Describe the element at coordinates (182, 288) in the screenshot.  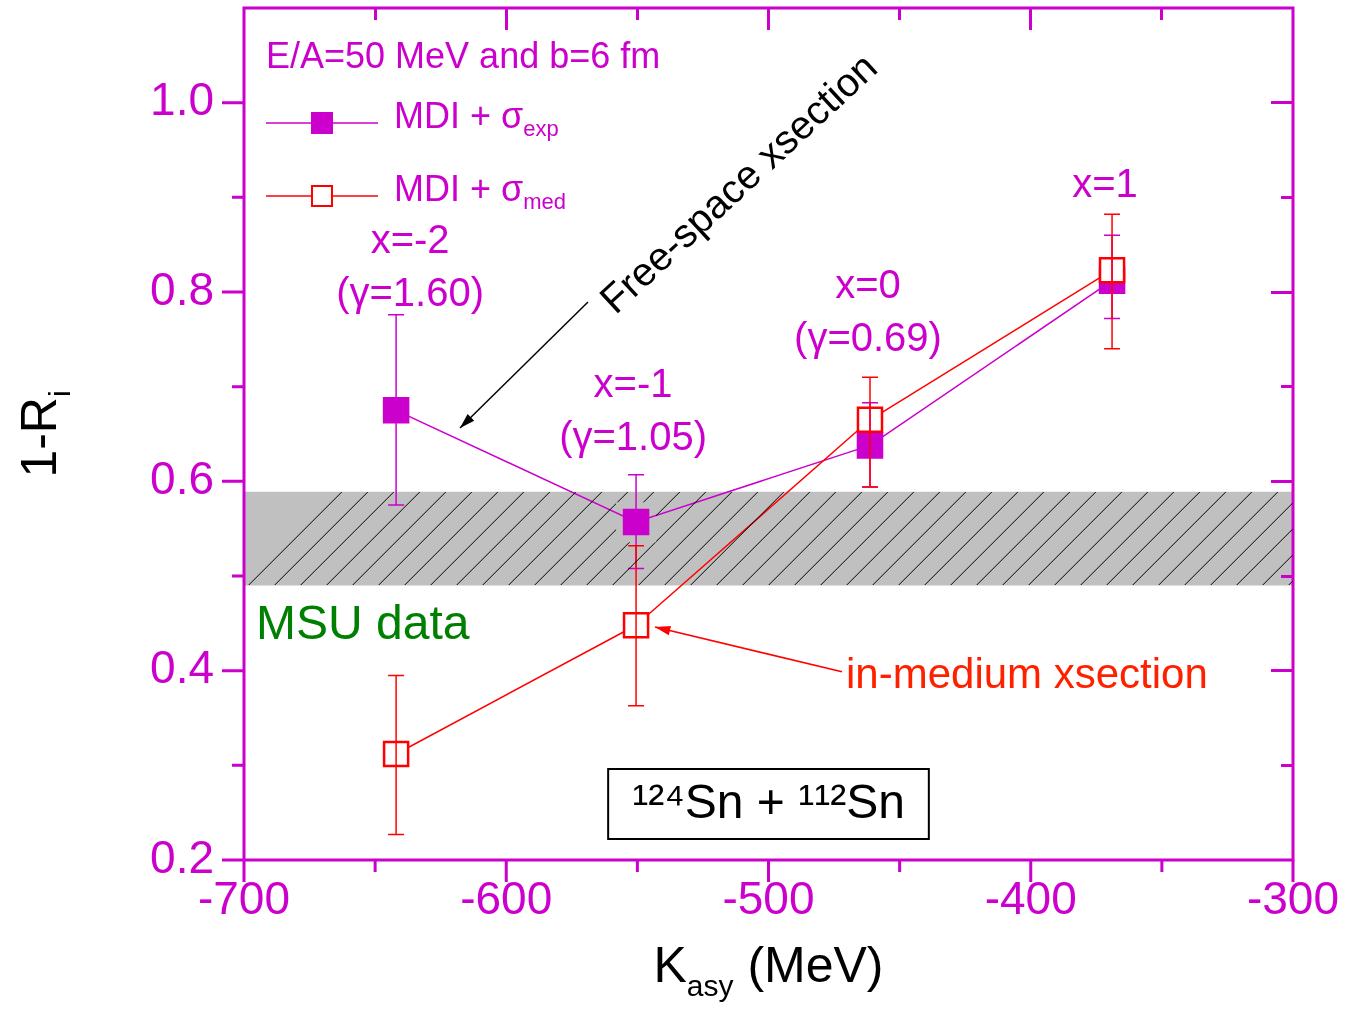
I see `y-tick-label: 0.8` at that location.